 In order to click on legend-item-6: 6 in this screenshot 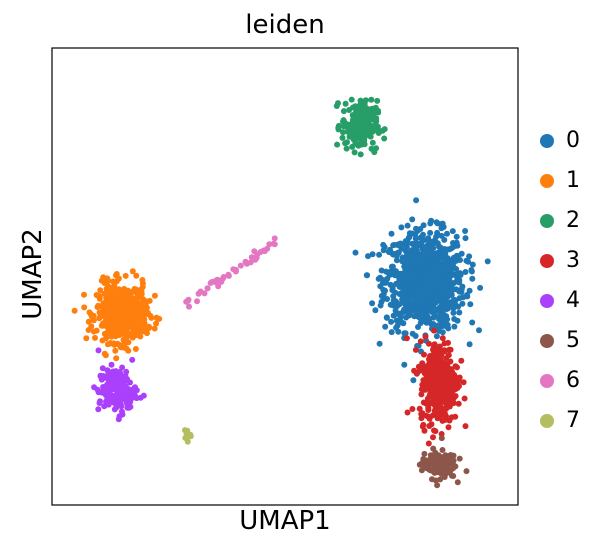, I will do `click(560, 381)`.